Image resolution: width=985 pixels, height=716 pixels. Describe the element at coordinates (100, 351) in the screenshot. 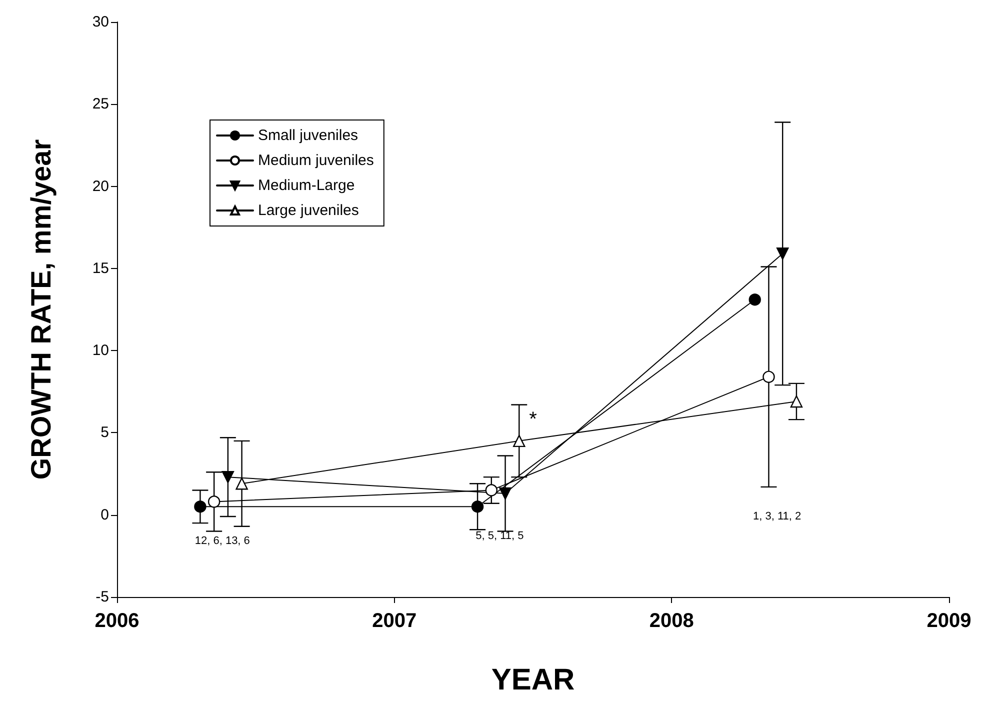

I see `y-tick-label: 10` at that location.